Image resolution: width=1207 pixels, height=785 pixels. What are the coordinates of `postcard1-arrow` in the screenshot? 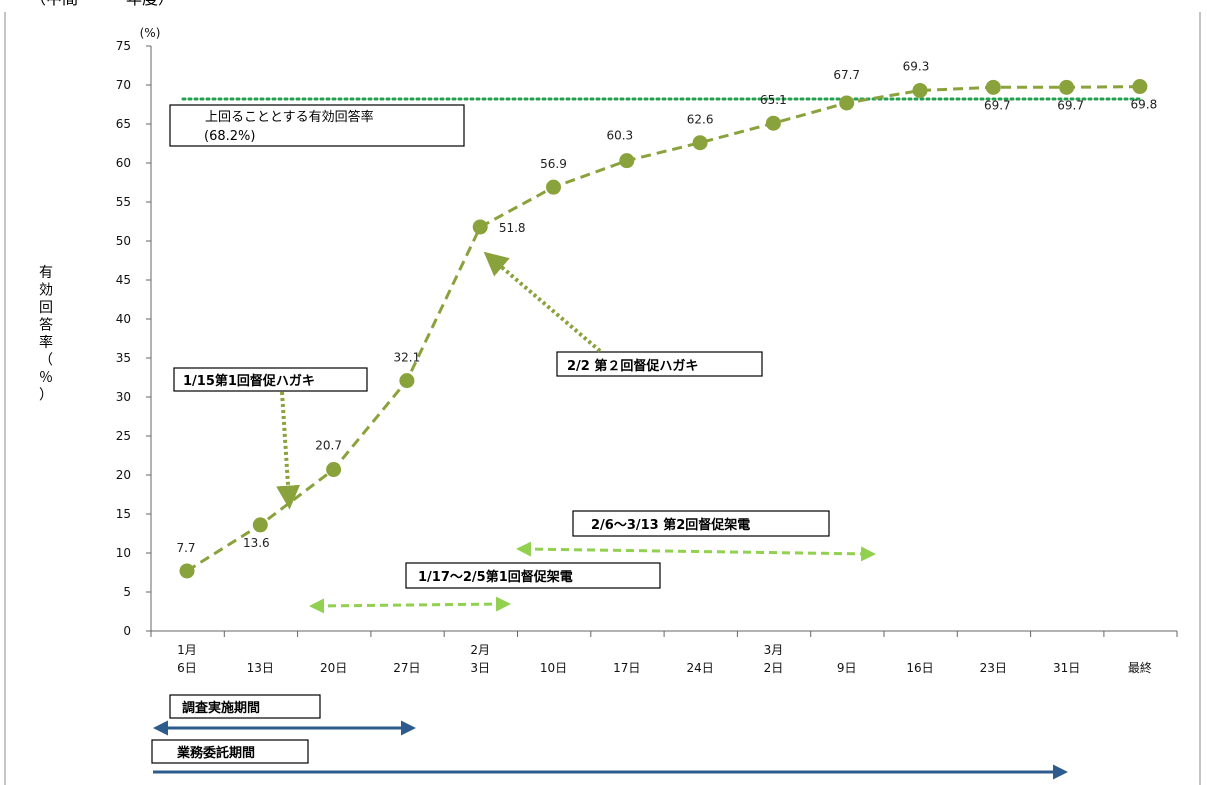 It's located at (288, 450).